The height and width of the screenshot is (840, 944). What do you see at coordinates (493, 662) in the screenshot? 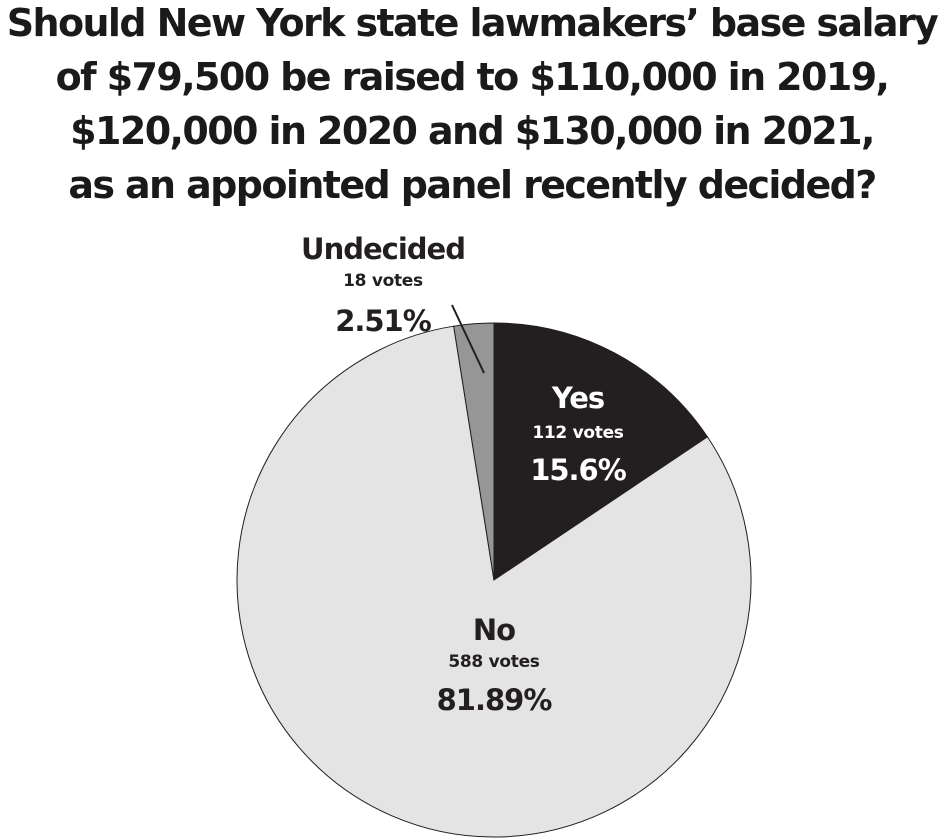
I see `slice-votes-no: 588 votes` at bounding box center [493, 662].